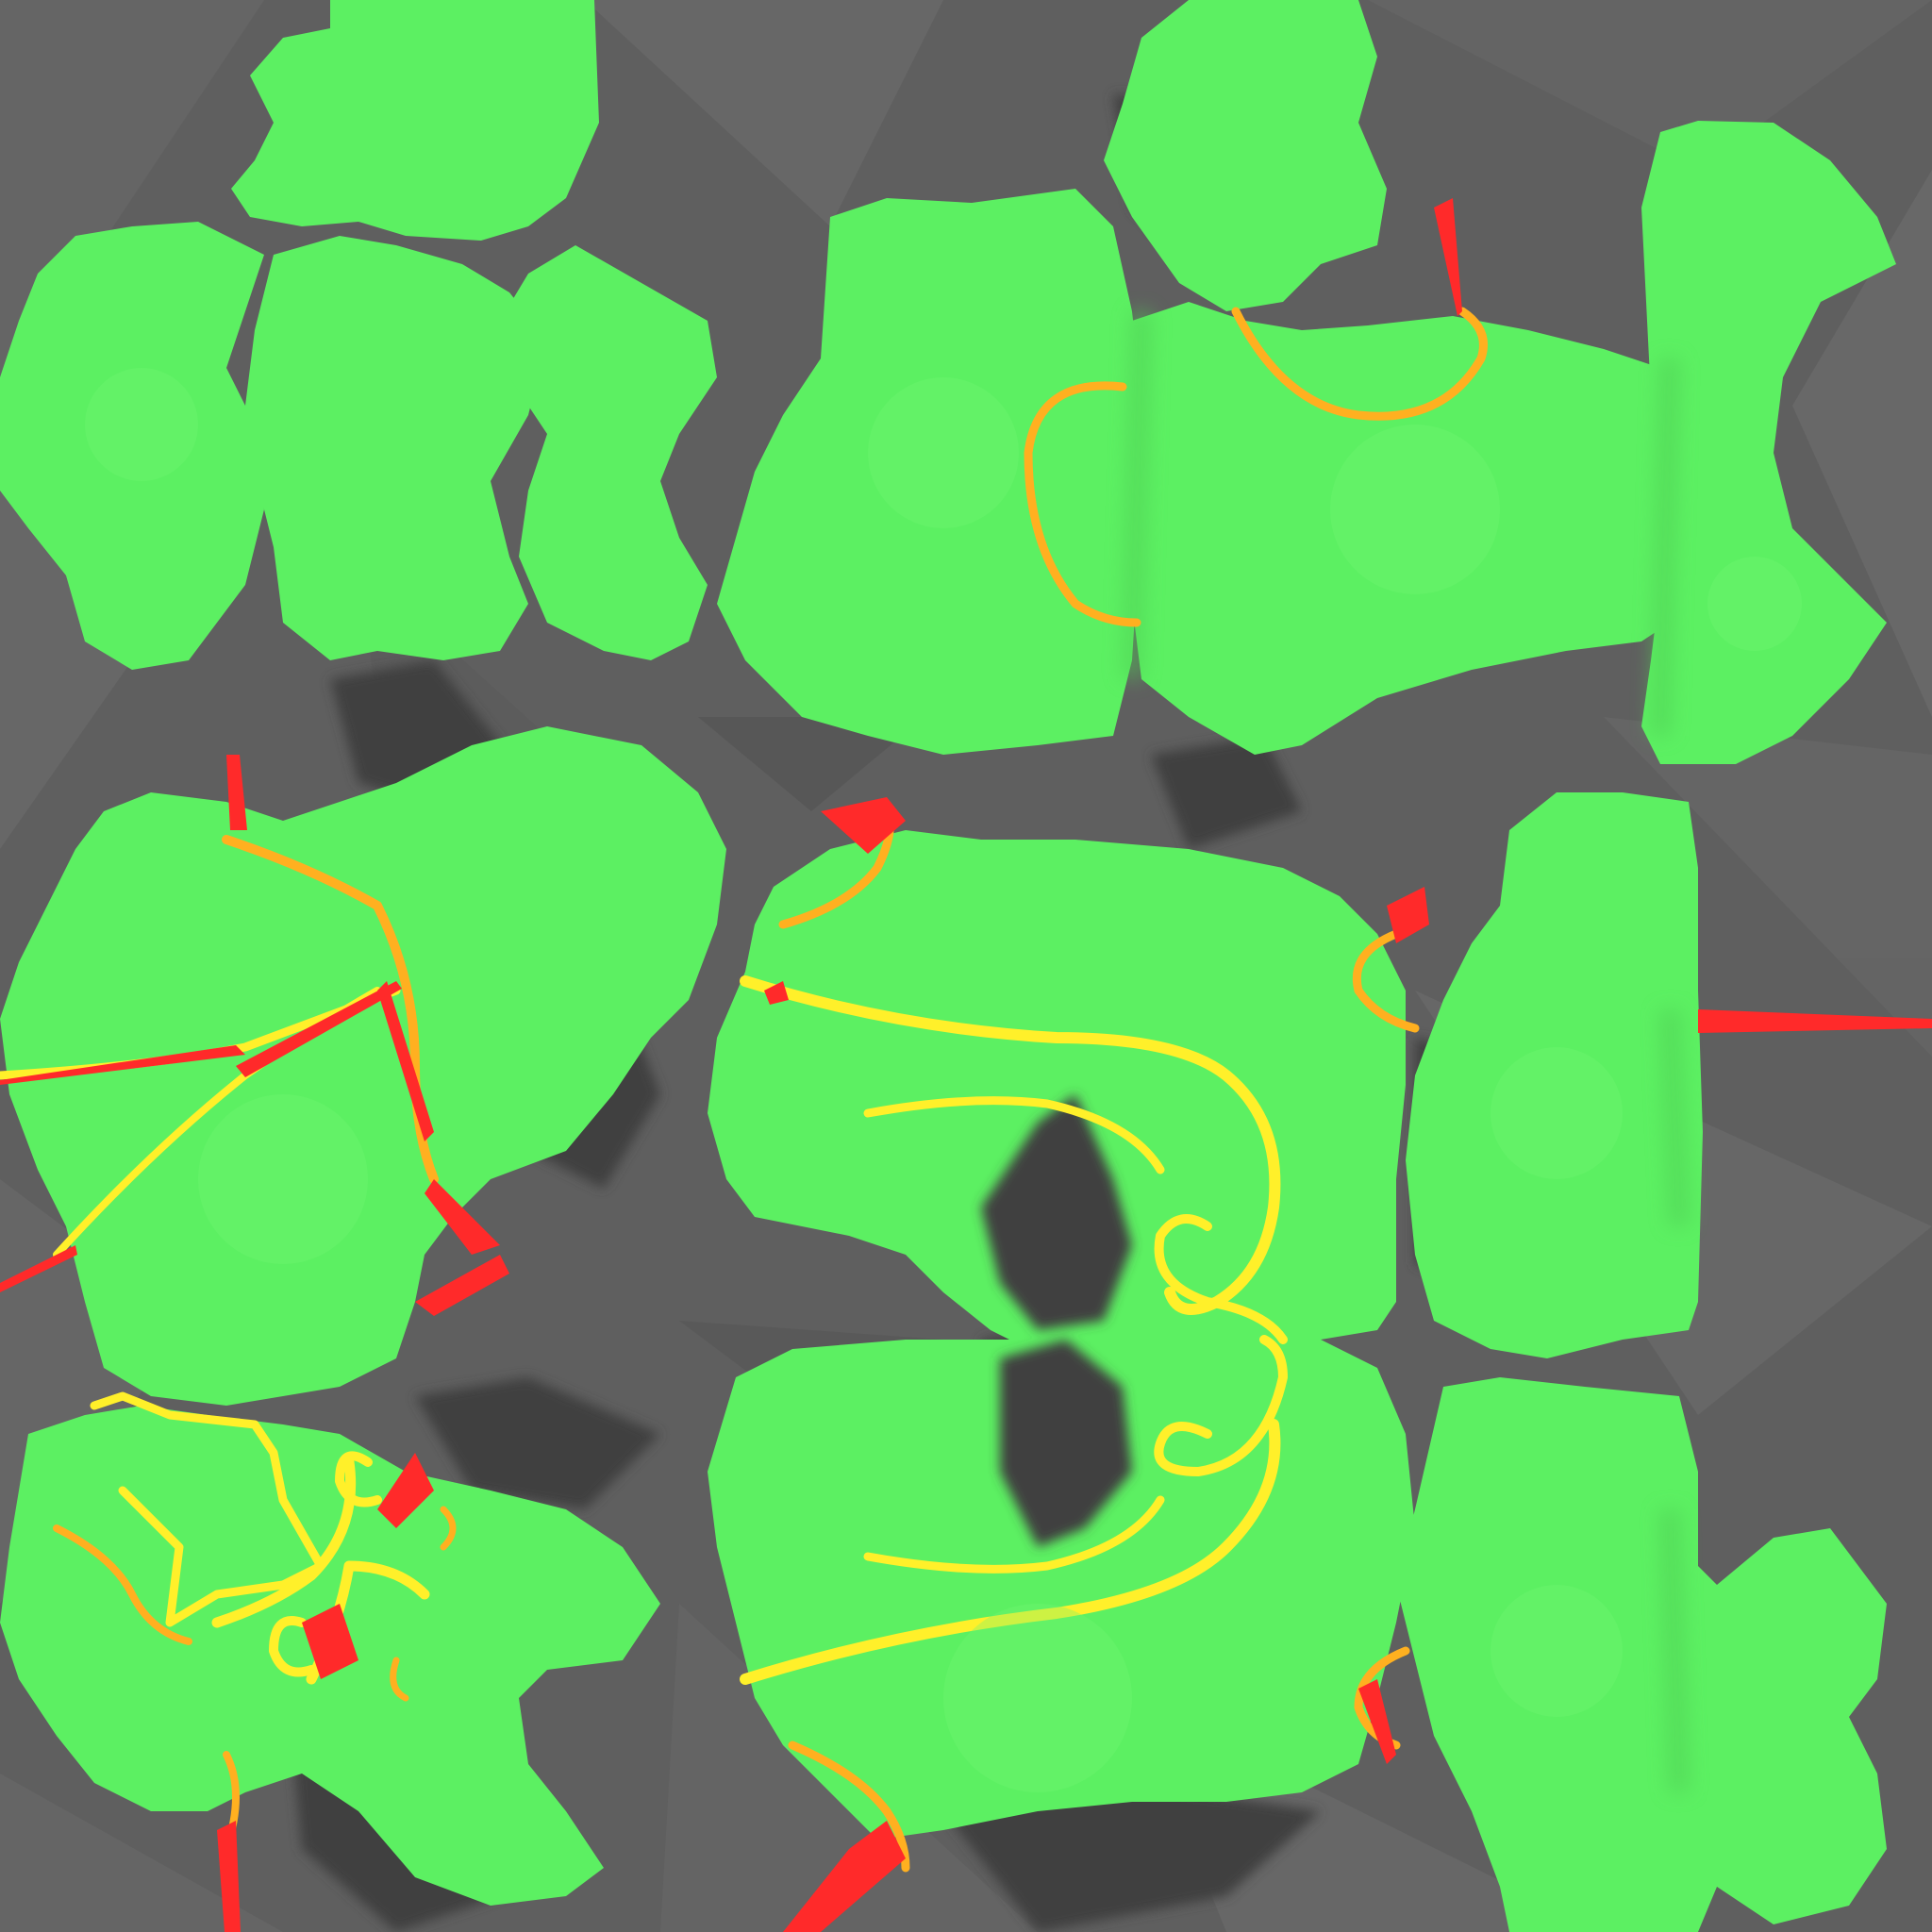 The height and width of the screenshot is (1932, 1932). I want to click on patch-right-upper, so click(1554, 1075).